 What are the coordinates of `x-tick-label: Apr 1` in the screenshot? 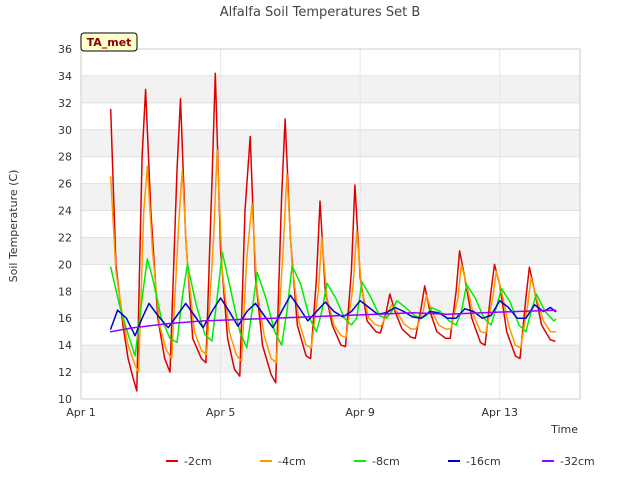 It's located at (81, 412).